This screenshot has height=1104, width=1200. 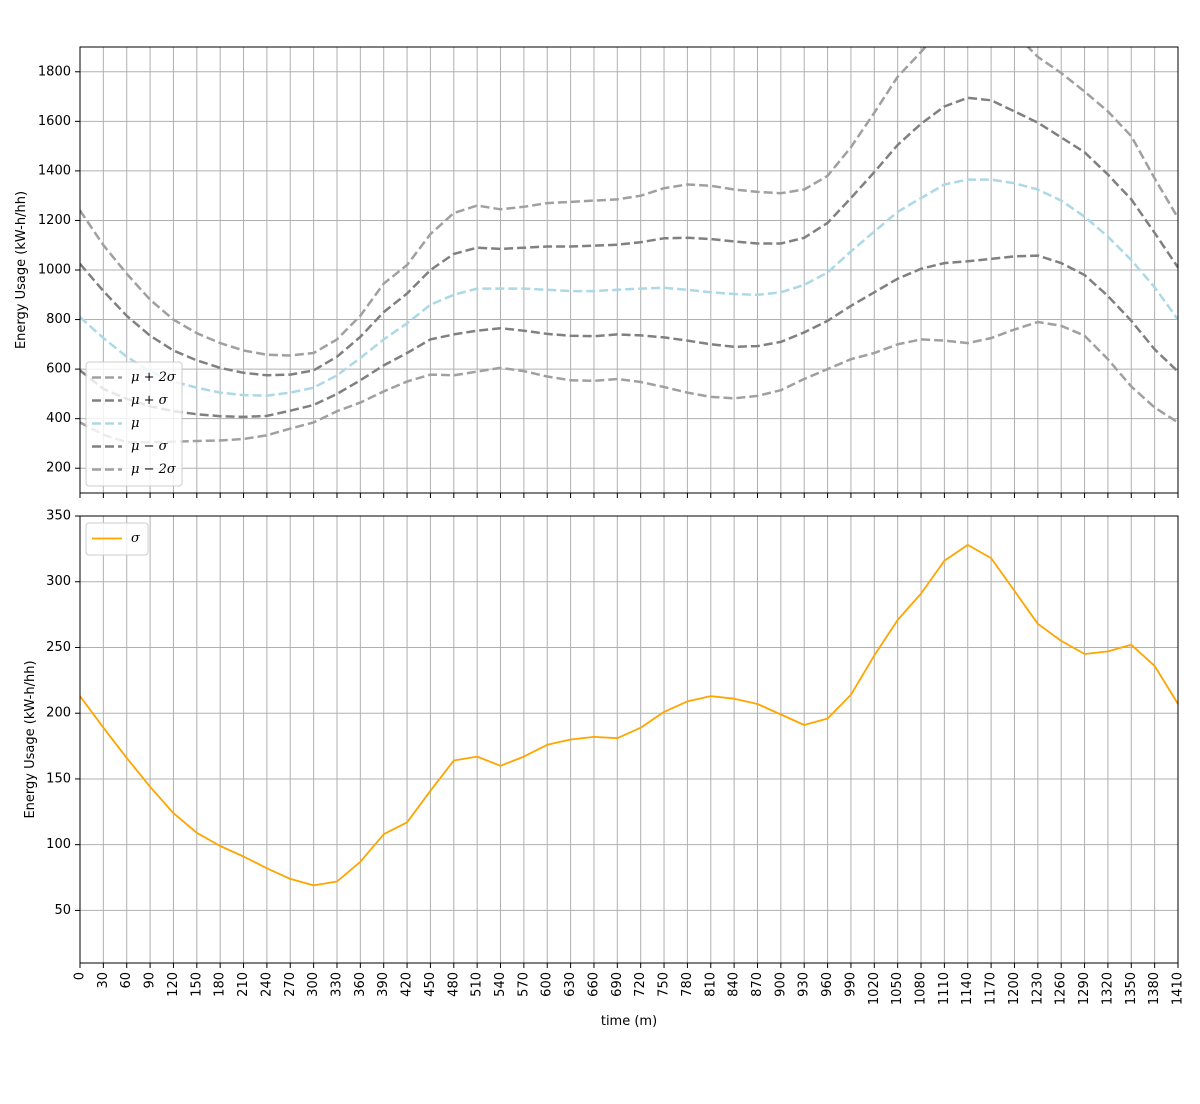 What do you see at coordinates (1107, 988) in the screenshot?
I see `x-tick-label: 1320` at bounding box center [1107, 988].